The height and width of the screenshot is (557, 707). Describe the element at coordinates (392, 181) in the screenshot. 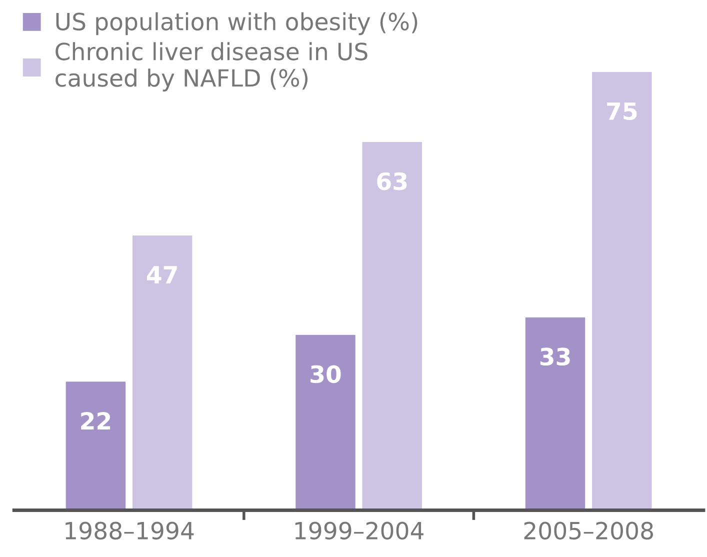

I see `data-label: 63` at that location.